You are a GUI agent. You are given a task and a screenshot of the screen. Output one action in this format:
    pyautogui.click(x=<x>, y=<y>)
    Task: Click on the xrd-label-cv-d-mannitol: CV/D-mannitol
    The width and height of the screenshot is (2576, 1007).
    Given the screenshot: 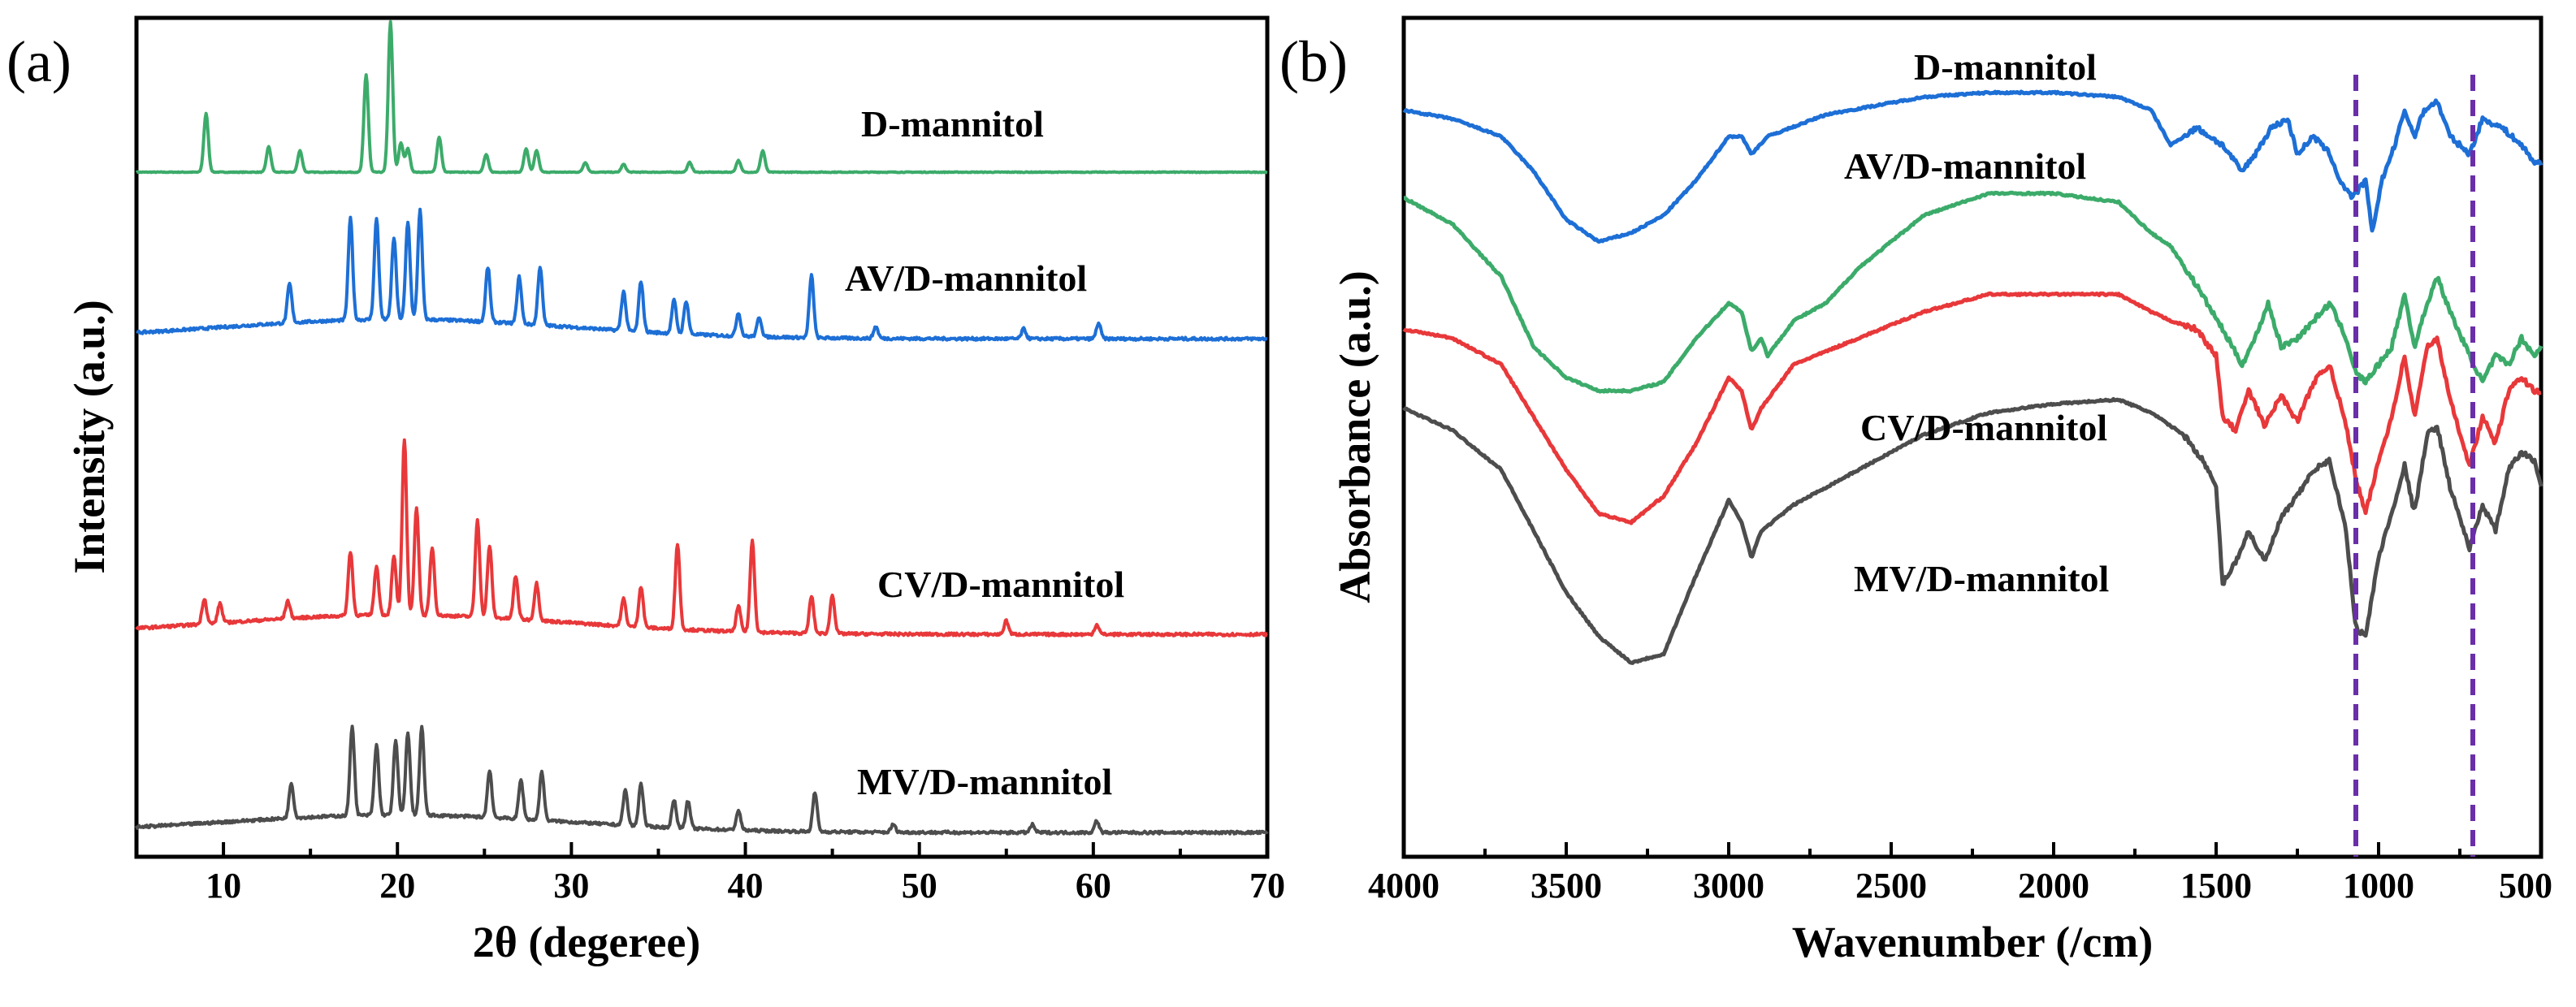 What is the action you would take?
    pyautogui.click(x=1000, y=584)
    